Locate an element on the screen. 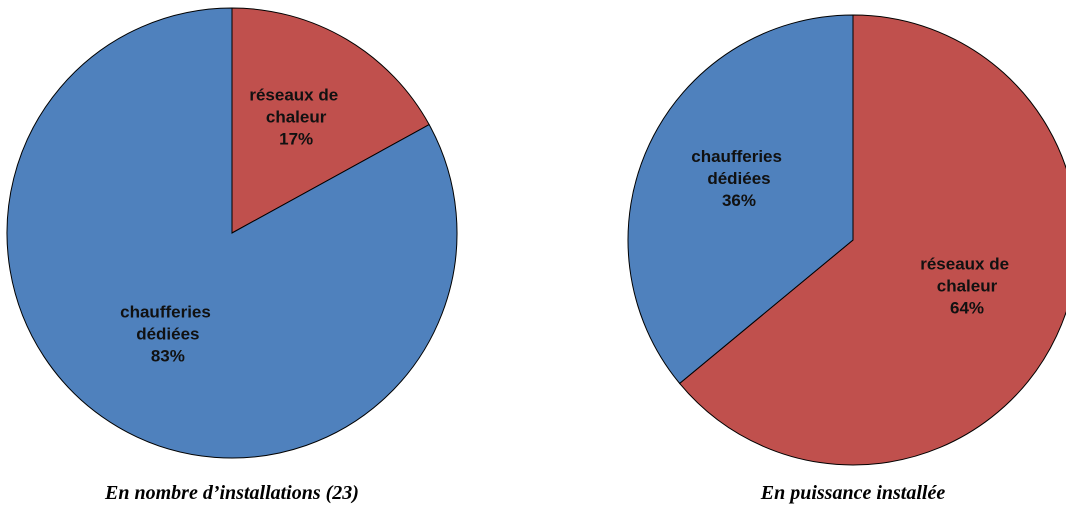  pie-slice is located at coordinates (330, 120).